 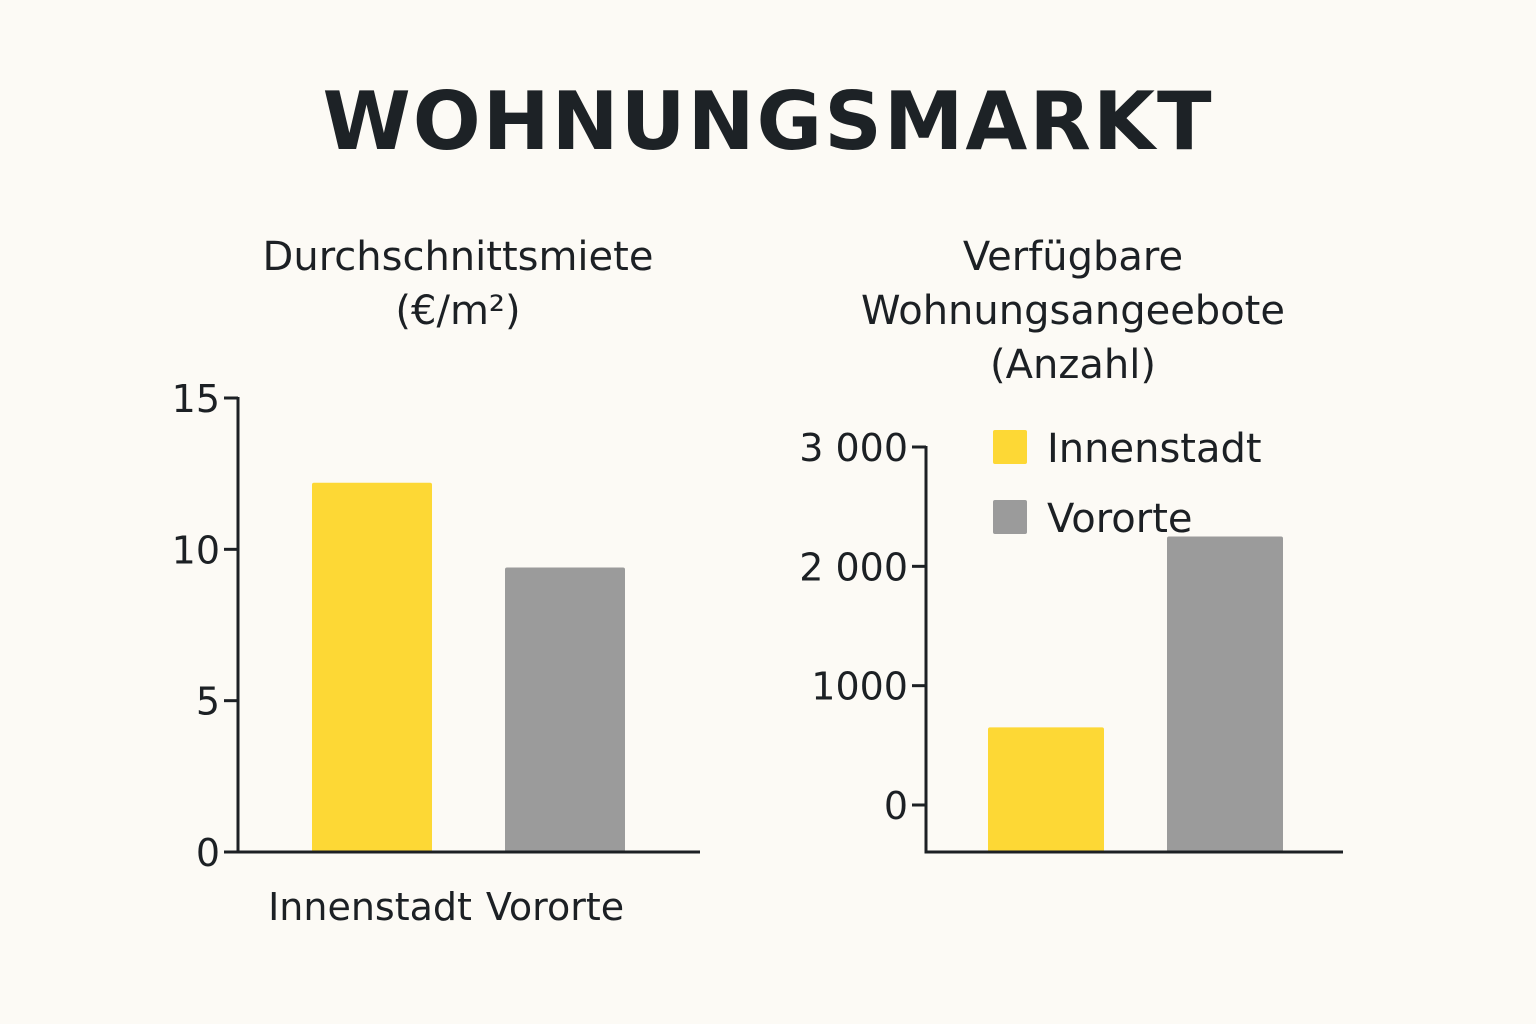 What do you see at coordinates (555, 907) in the screenshot?
I see `chart1-category-label: Vororte` at bounding box center [555, 907].